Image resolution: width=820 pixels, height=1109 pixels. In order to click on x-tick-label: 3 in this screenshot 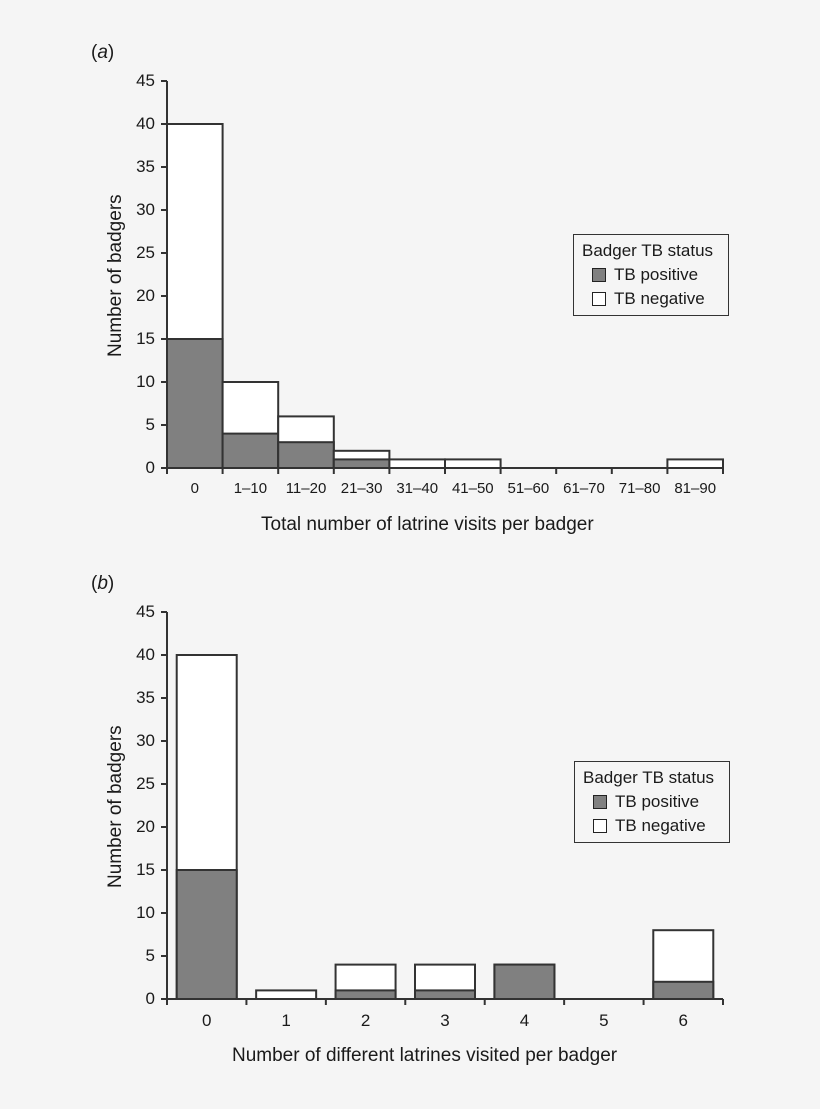, I will do `click(445, 1020)`.